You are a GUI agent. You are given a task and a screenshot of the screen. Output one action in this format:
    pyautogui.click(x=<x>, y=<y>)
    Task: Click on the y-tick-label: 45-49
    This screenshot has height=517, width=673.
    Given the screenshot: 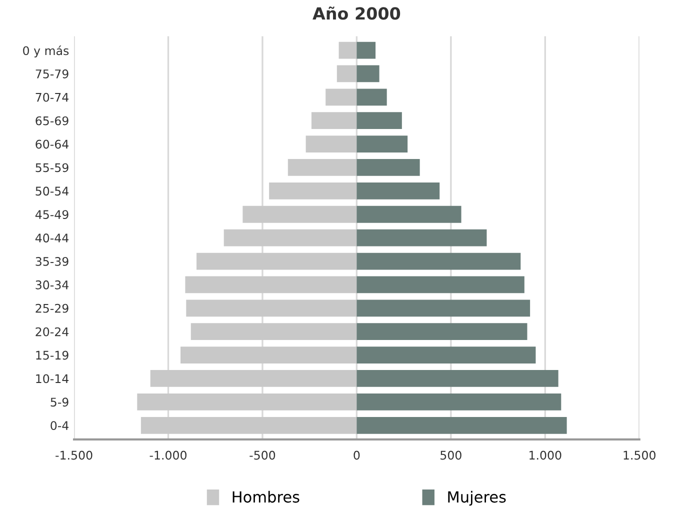 What is the action you would take?
    pyautogui.click(x=51, y=215)
    